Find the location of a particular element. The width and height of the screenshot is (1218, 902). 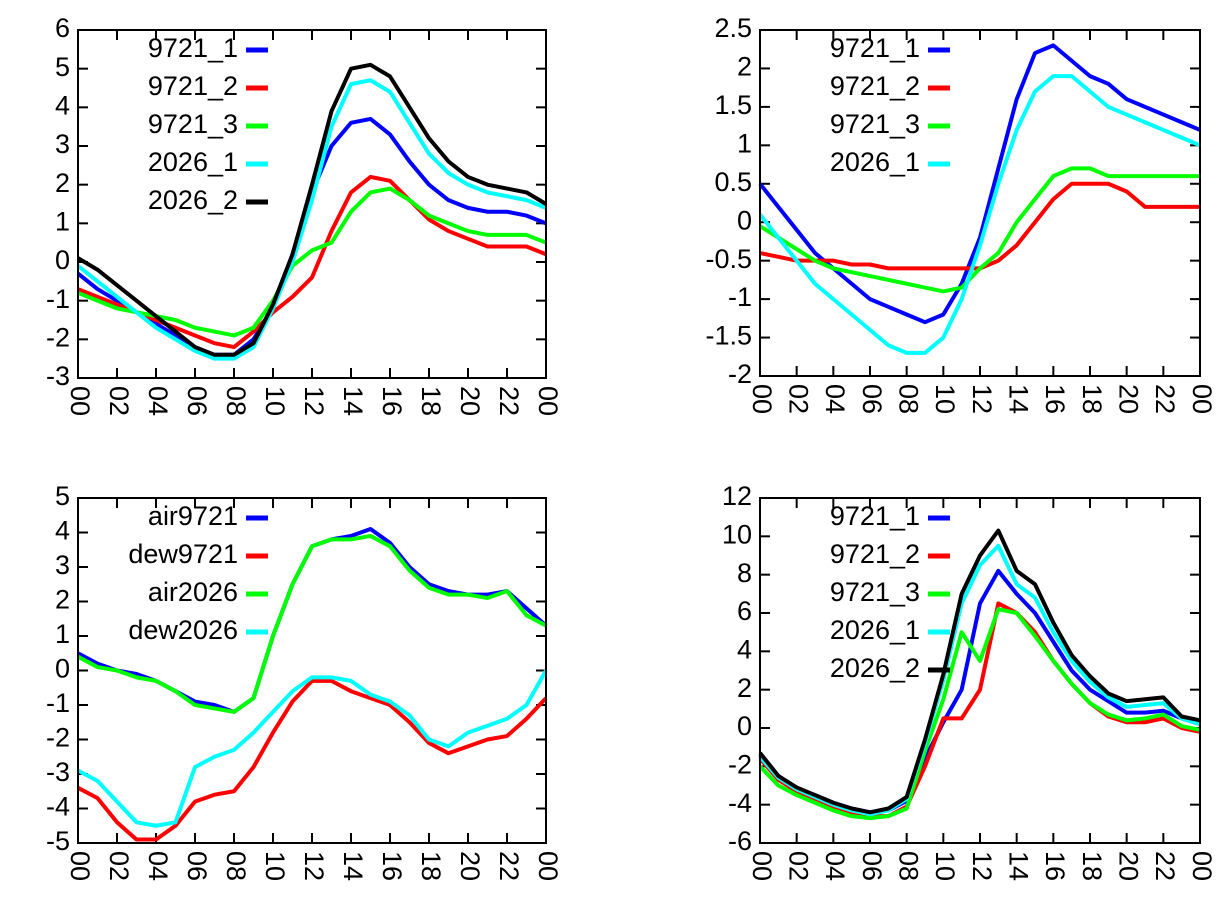

y-tick-label: 0.5 is located at coordinates (733, 182).